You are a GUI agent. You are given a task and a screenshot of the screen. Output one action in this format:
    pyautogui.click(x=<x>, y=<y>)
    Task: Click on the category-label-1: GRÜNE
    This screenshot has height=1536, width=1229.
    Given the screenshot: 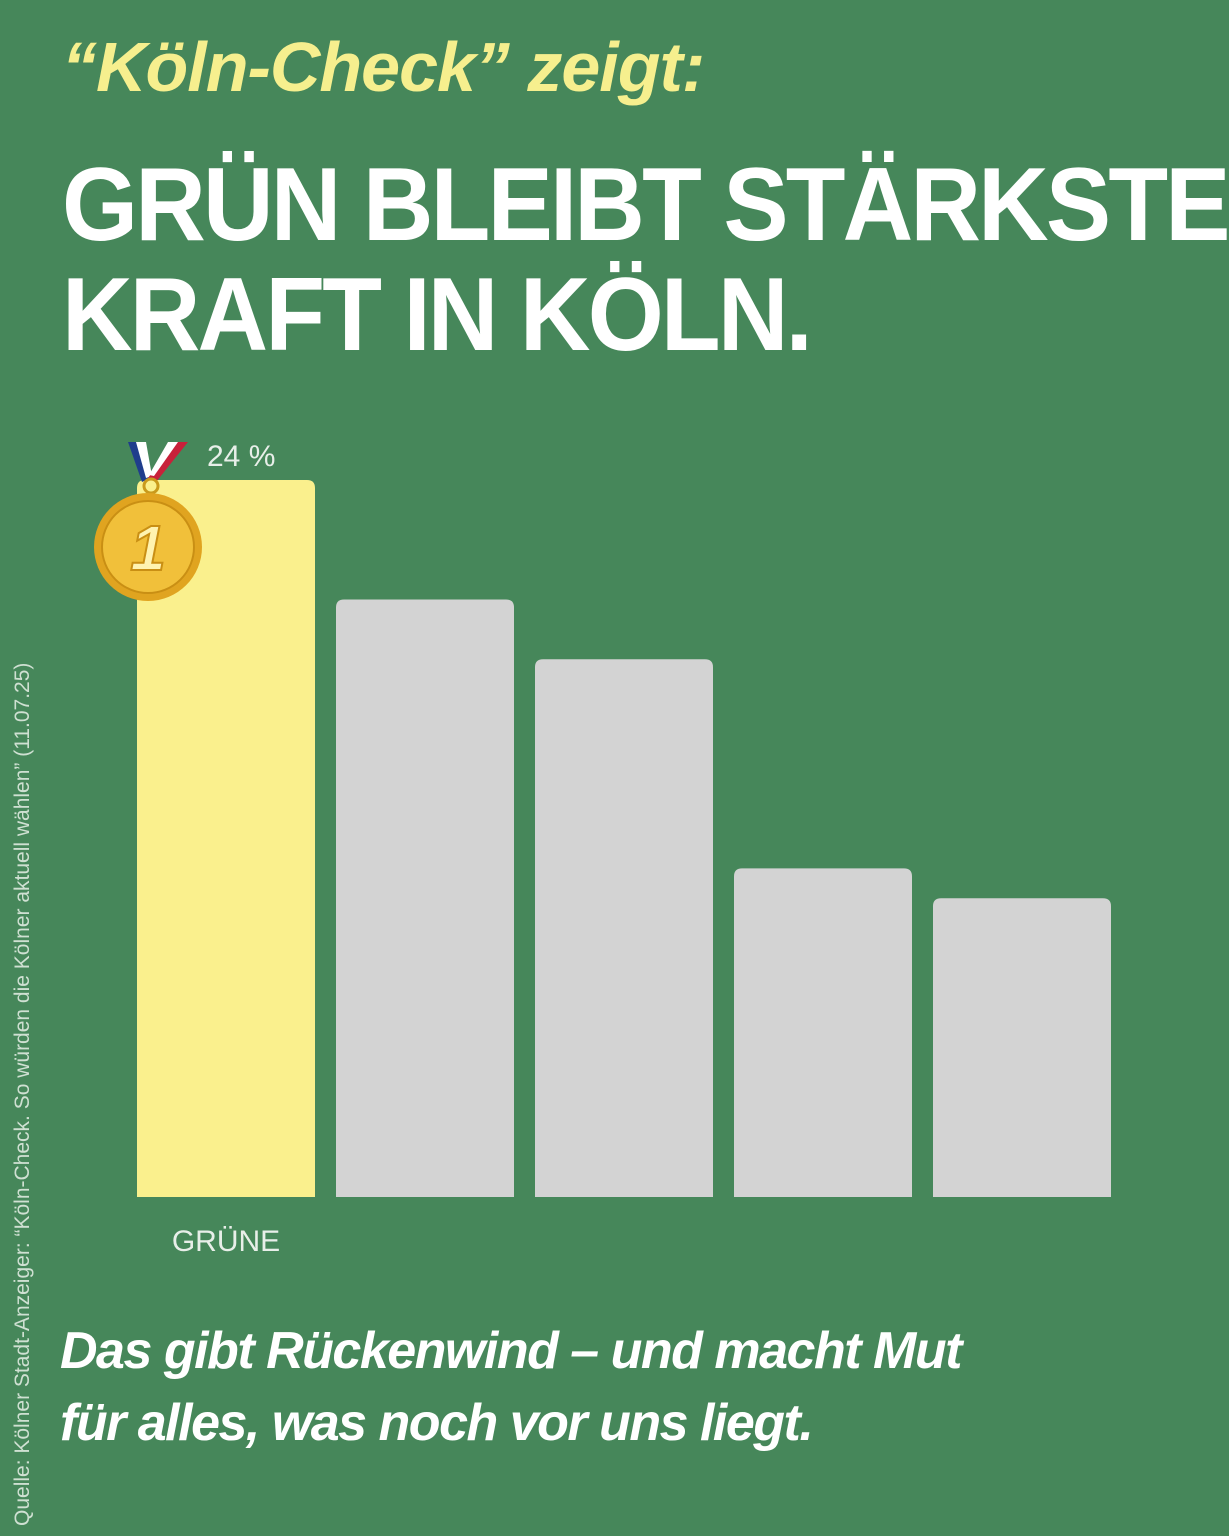 What is the action you would take?
    pyautogui.click(x=226, y=1241)
    